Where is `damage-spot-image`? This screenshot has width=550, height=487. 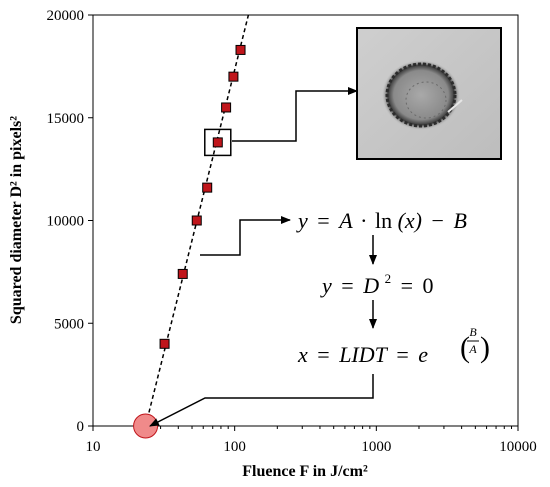 damage-spot-image is located at coordinates (429, 93).